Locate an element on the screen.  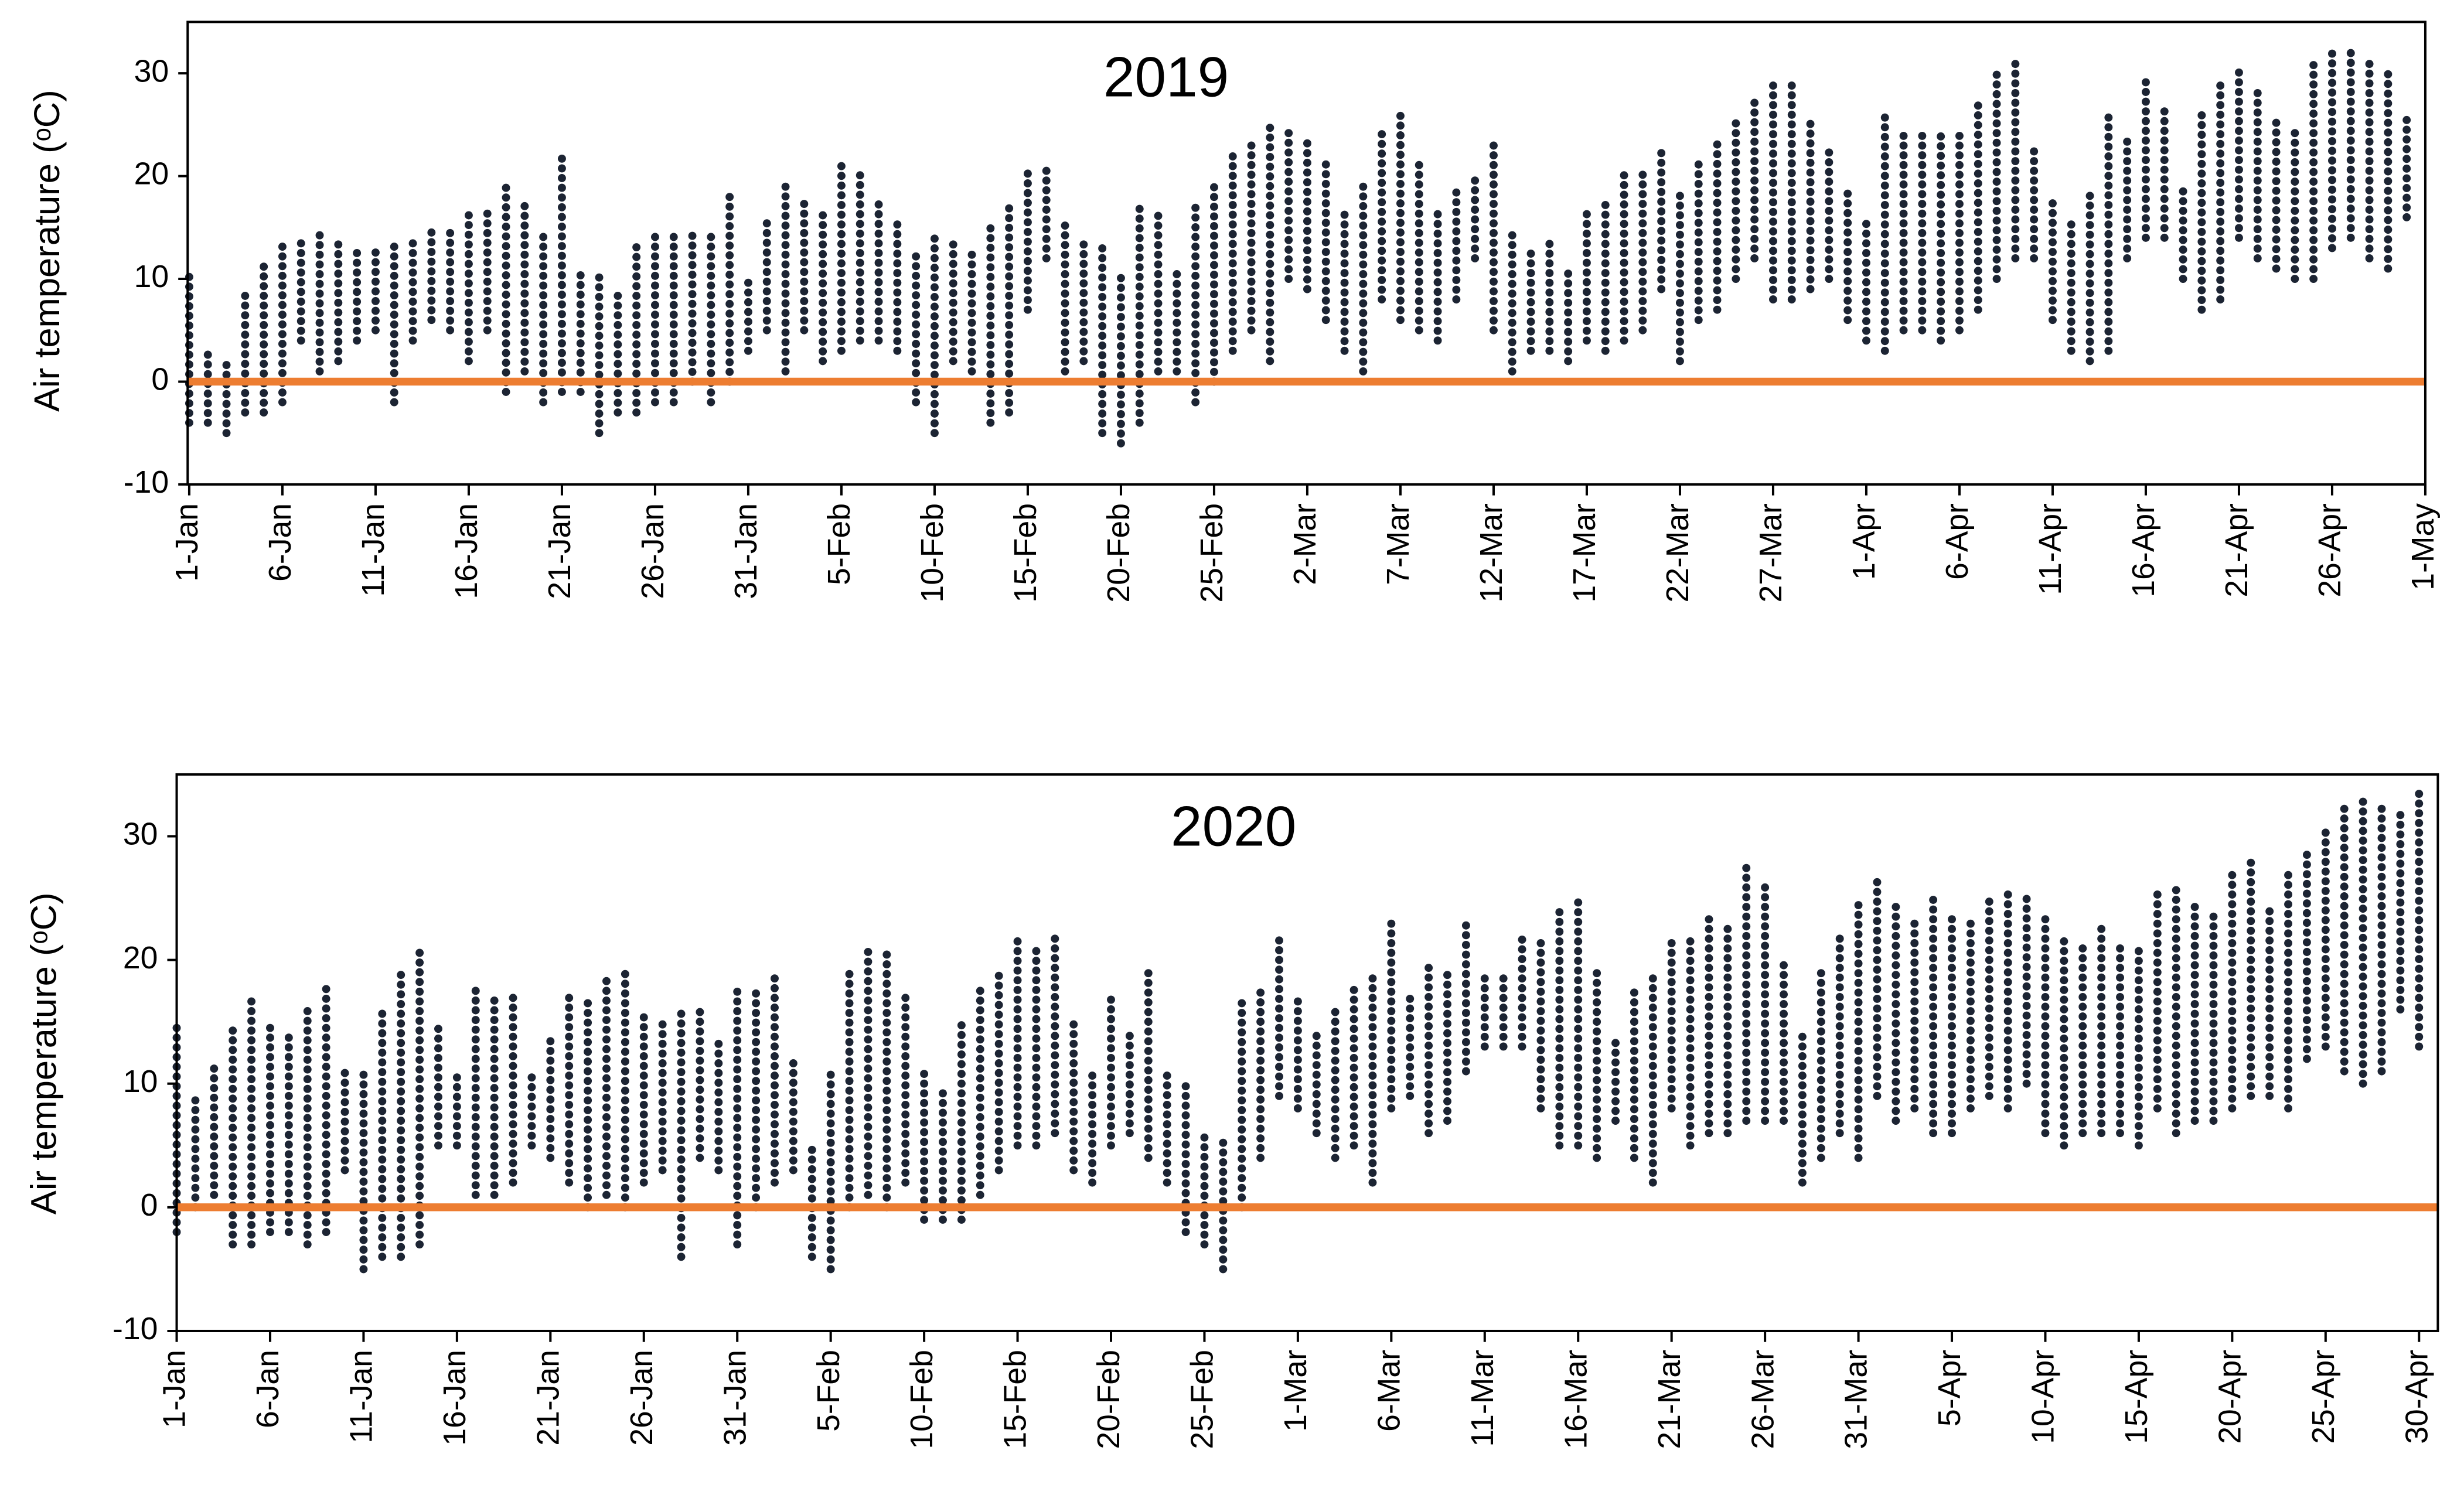
x-tick-label: 16-Mar is located at coordinates (1576, 1399).